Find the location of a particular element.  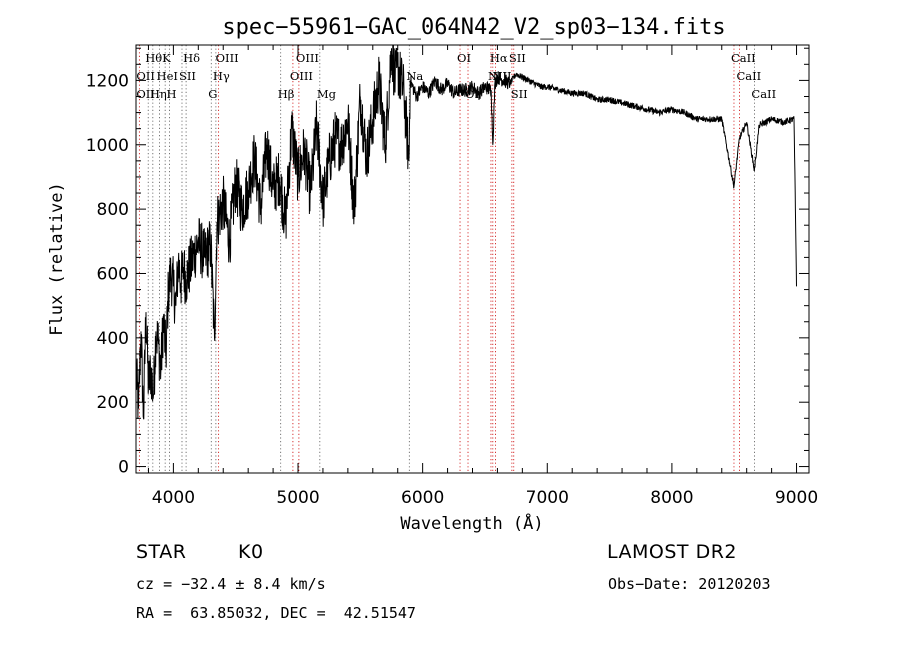

object-type: STAR is located at coordinates (161, 552).